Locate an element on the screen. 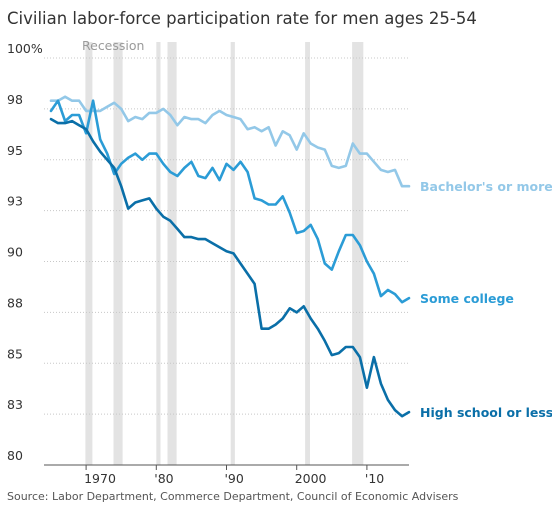 The height and width of the screenshot is (509, 552). x-axis-tick-labels: 1970 '80 '90 2000 '10 is located at coordinates (234, 475).